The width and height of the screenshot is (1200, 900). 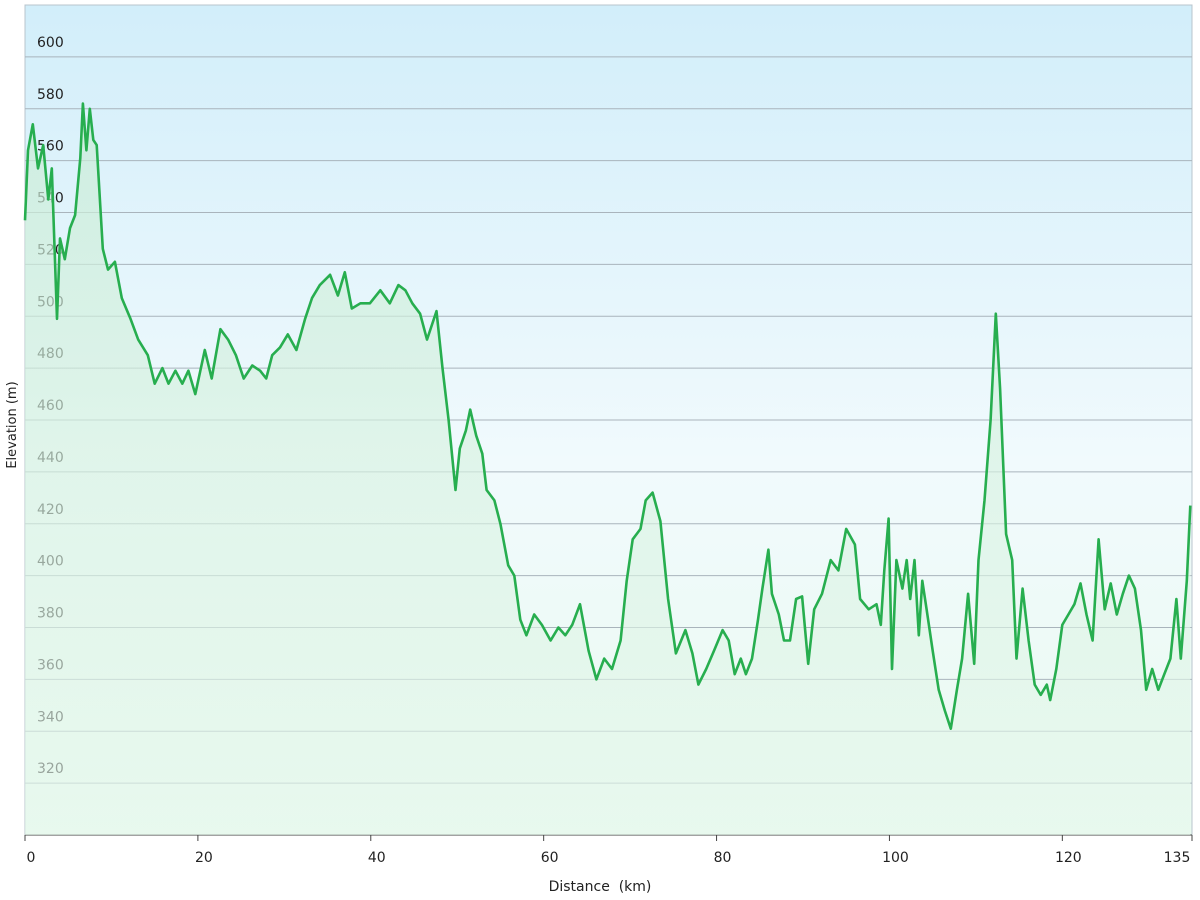 What do you see at coordinates (12, 424) in the screenshot?
I see `y-axis-title: Elevation (m)` at bounding box center [12, 424].